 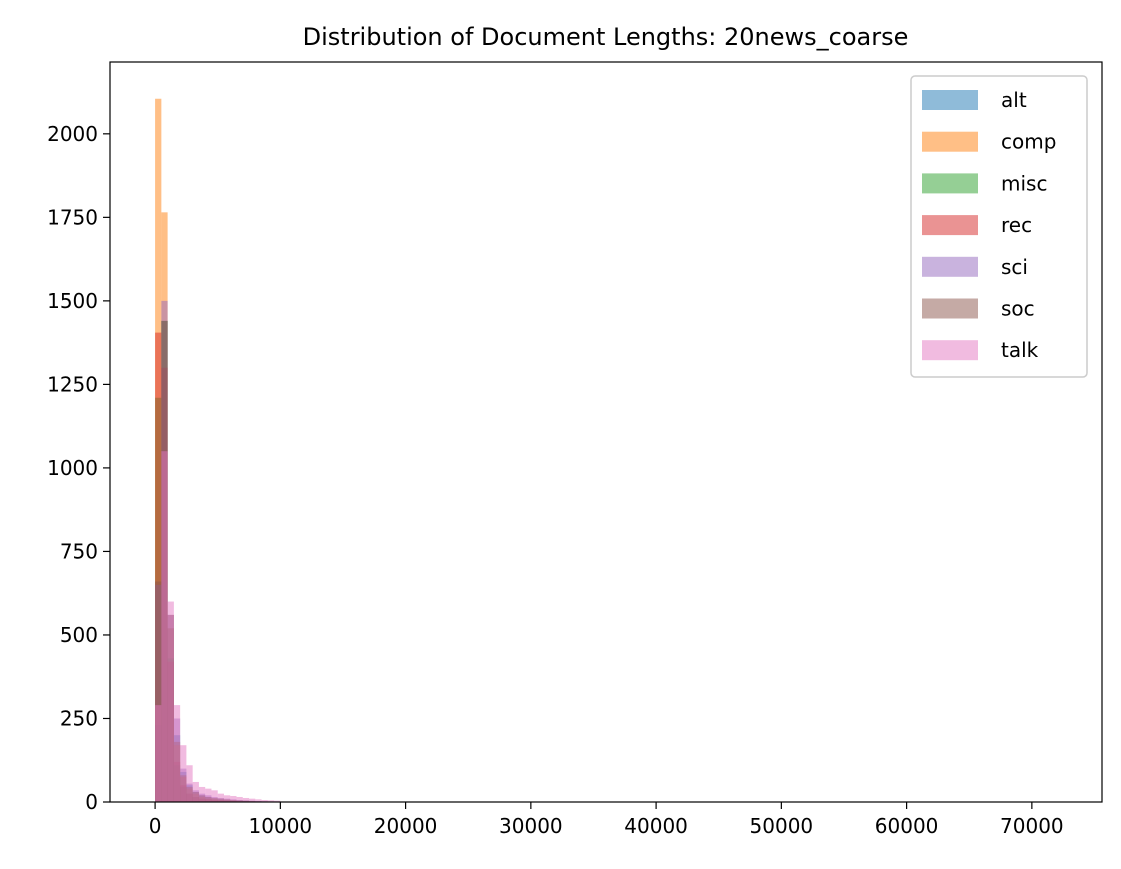 What do you see at coordinates (606, 820) in the screenshot?
I see `x-axis: 0 10000 20000 30000 40000 50000 60000 70000` at bounding box center [606, 820].